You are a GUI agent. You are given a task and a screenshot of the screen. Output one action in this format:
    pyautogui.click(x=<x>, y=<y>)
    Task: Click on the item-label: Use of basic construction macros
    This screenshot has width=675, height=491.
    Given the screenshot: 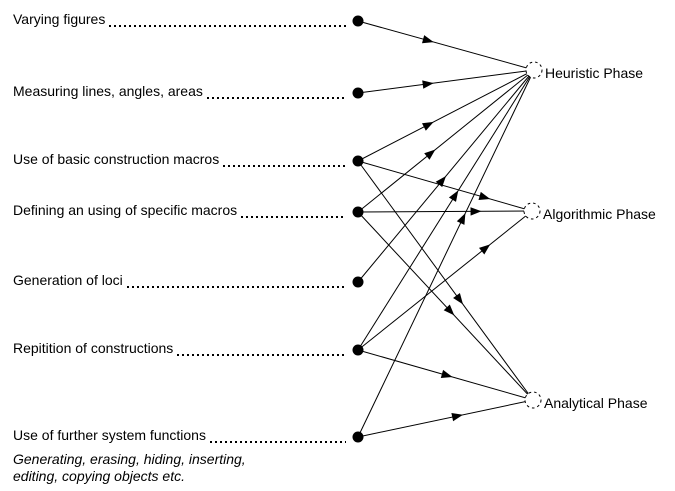 What is the action you would take?
    pyautogui.click(x=116, y=159)
    